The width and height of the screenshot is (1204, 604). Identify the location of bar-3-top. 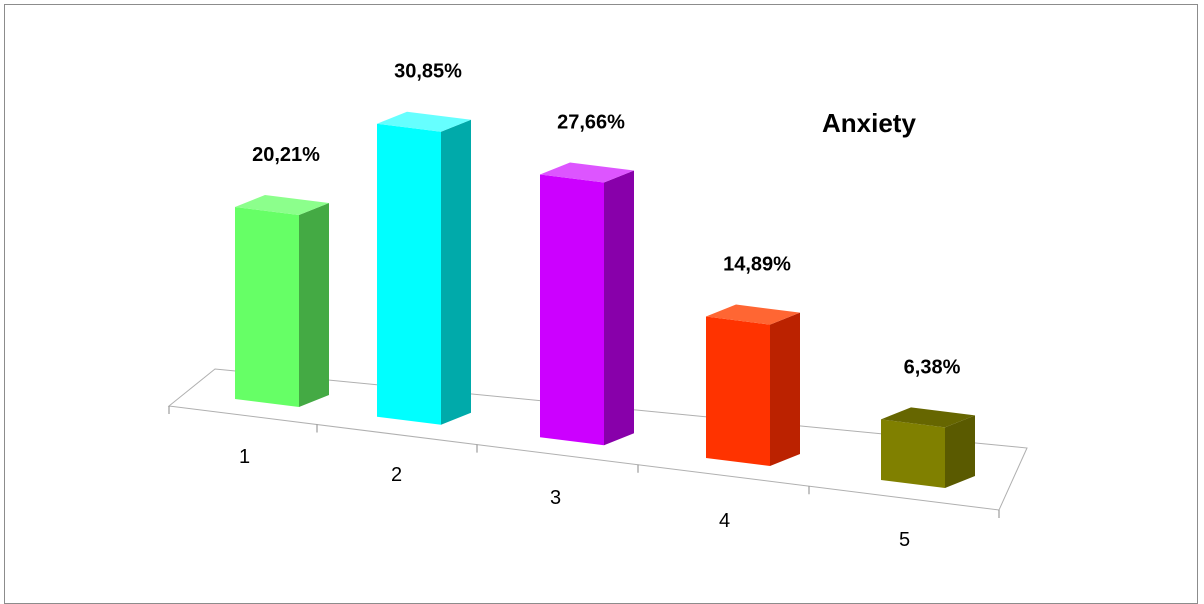
(587, 172).